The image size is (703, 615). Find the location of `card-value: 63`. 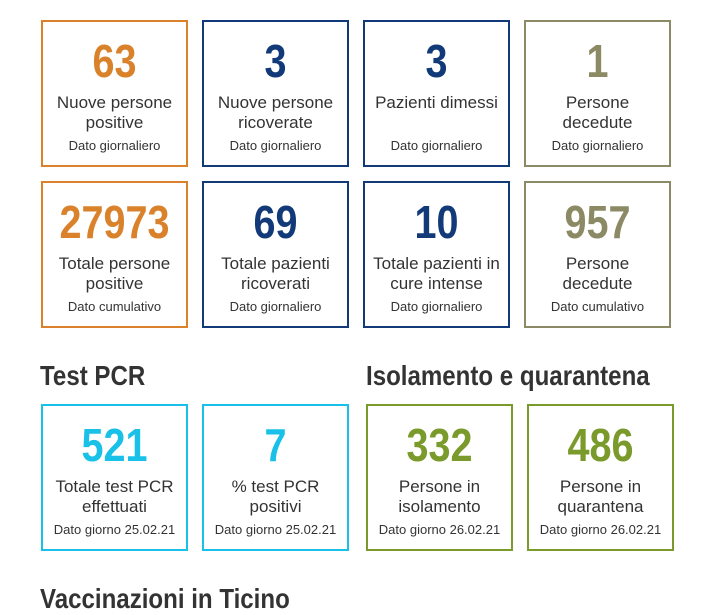

card-value: 63 is located at coordinates (114, 61).